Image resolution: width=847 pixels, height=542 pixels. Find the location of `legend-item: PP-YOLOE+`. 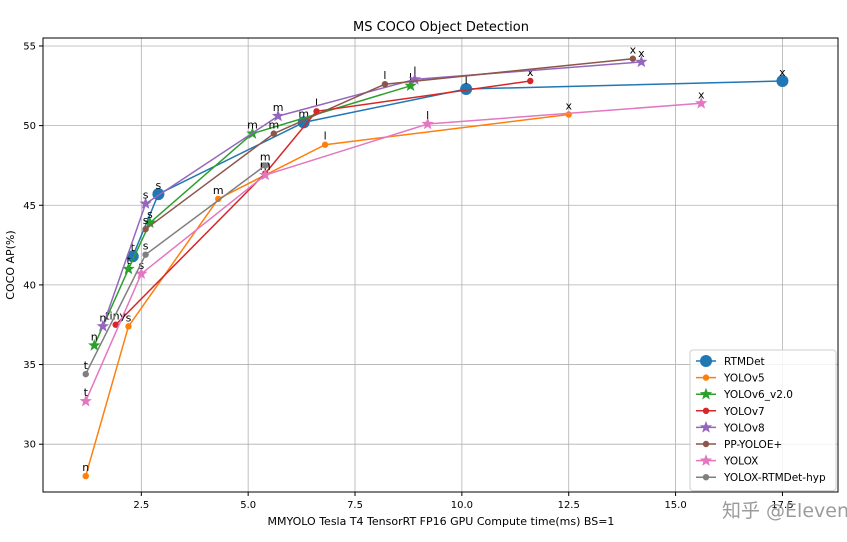

legend-item: PP-YOLOE+ is located at coordinates (739, 445).